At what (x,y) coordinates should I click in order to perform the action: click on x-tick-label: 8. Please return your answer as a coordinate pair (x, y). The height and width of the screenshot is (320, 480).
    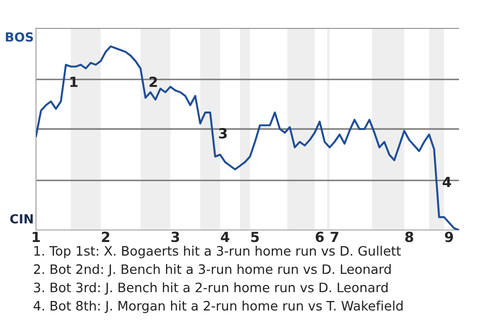
    Looking at the image, I should click on (409, 237).